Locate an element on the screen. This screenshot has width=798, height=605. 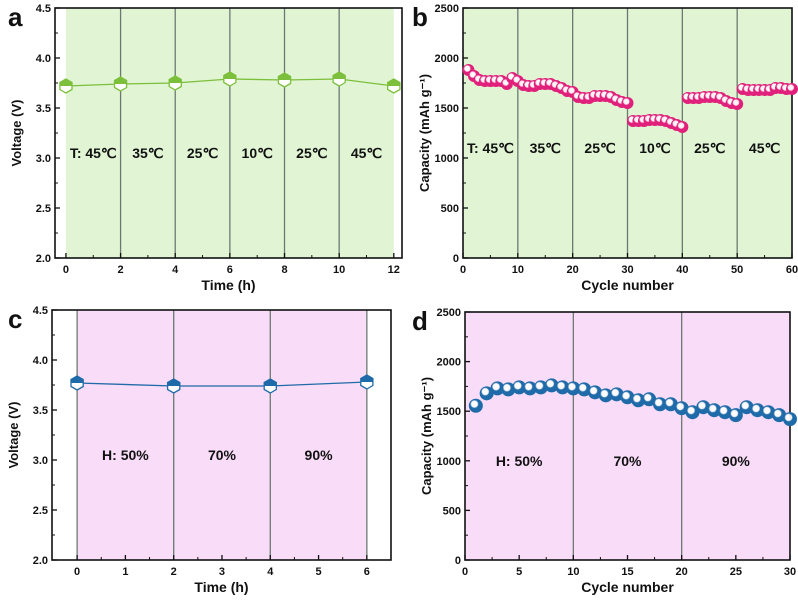
x-tick-label: 3 is located at coordinates (222, 572).